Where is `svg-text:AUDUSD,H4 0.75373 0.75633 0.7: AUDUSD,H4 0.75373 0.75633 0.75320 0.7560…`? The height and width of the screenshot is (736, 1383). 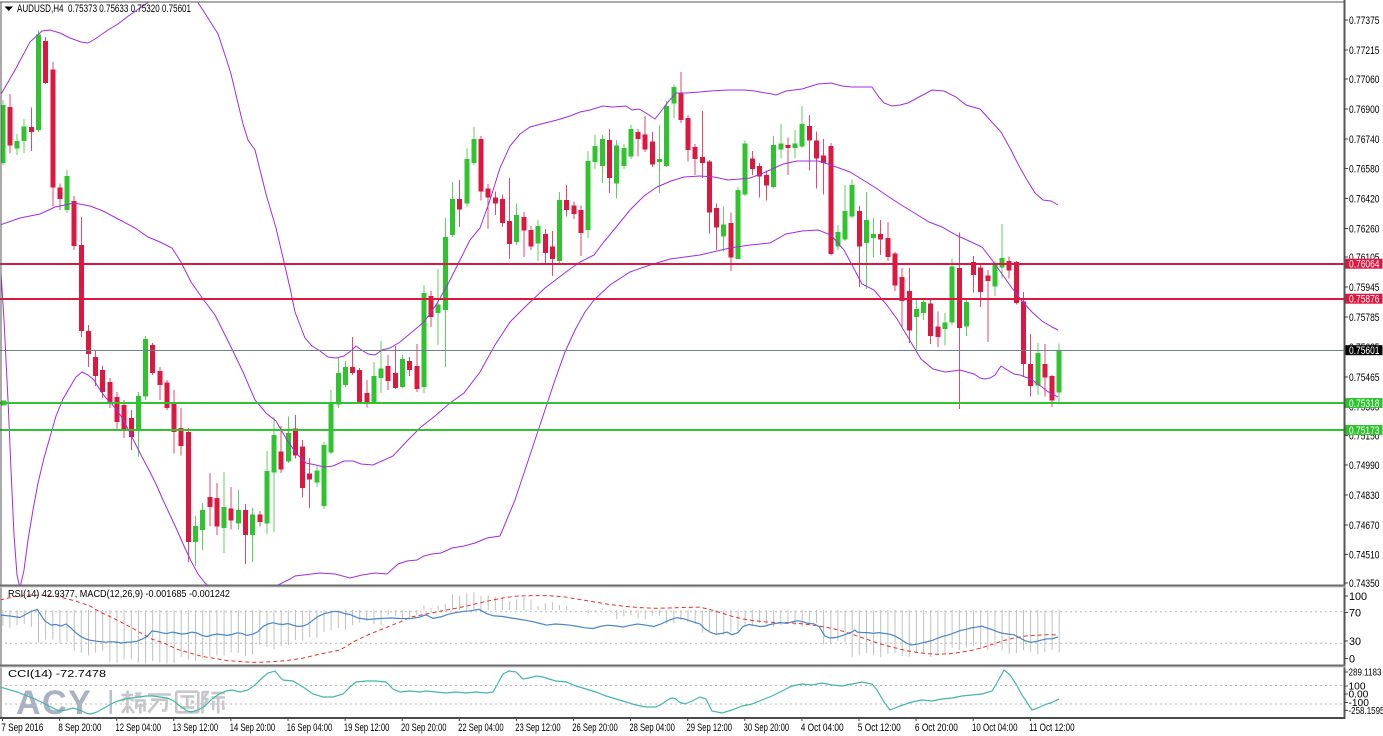 svg-text:AUDUSD,H4 0.75373 0.75633 0.7: AUDUSD,H4 0.75373 0.75633 0.75320 0.7560… is located at coordinates (104, 9).